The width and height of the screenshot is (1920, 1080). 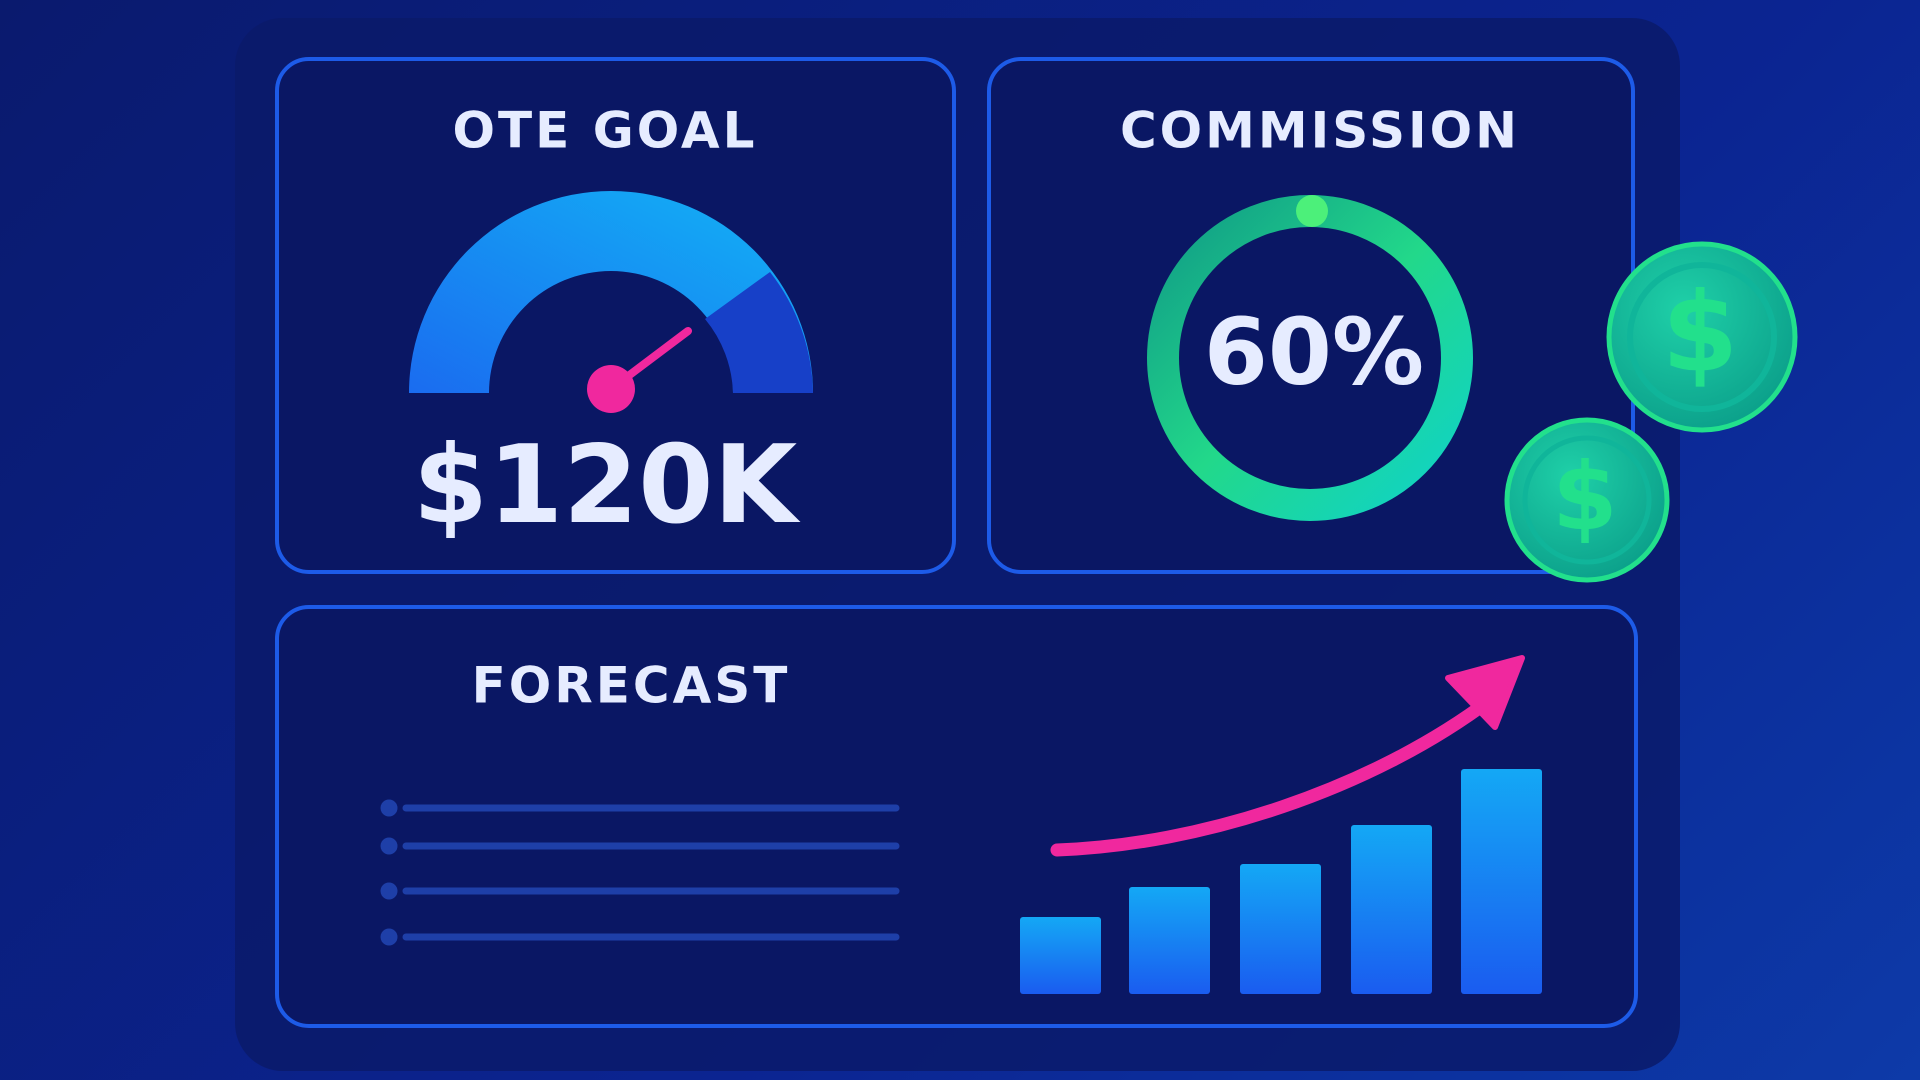 I want to click on ring-cap, so click(x=1312, y=211).